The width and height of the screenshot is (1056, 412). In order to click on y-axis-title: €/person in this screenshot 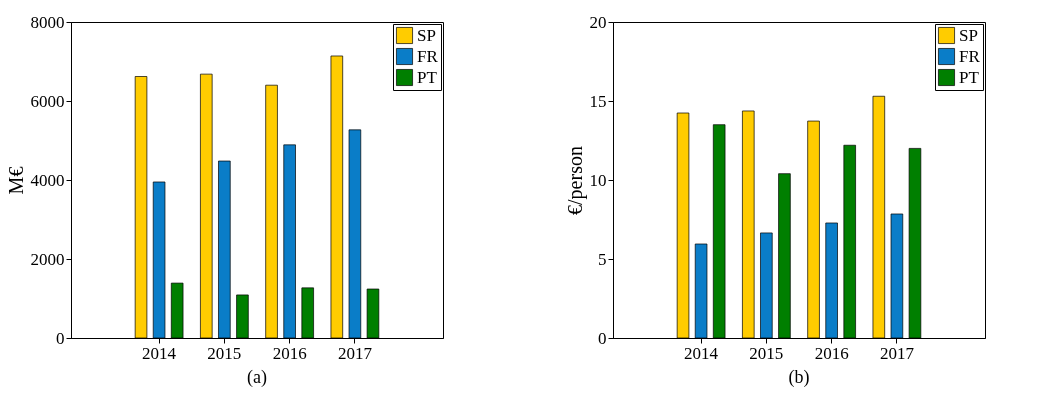, I will do `click(575, 180)`.